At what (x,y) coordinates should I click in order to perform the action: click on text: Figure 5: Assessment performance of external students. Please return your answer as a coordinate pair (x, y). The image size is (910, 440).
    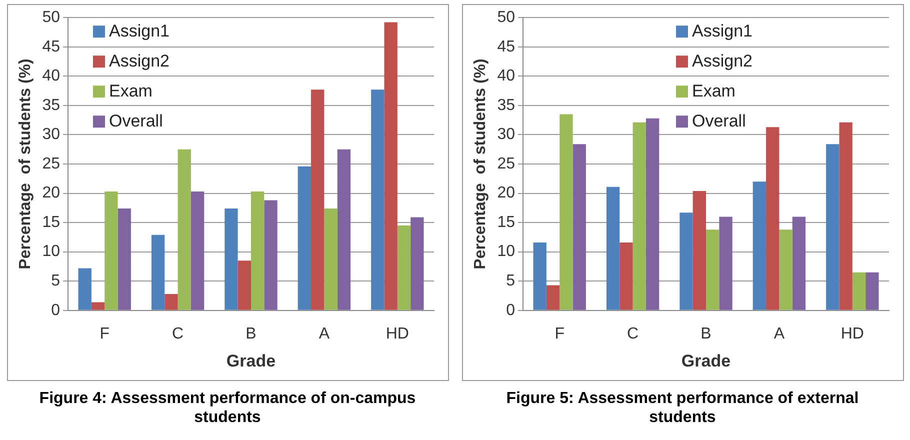
    Looking at the image, I should click on (682, 408).